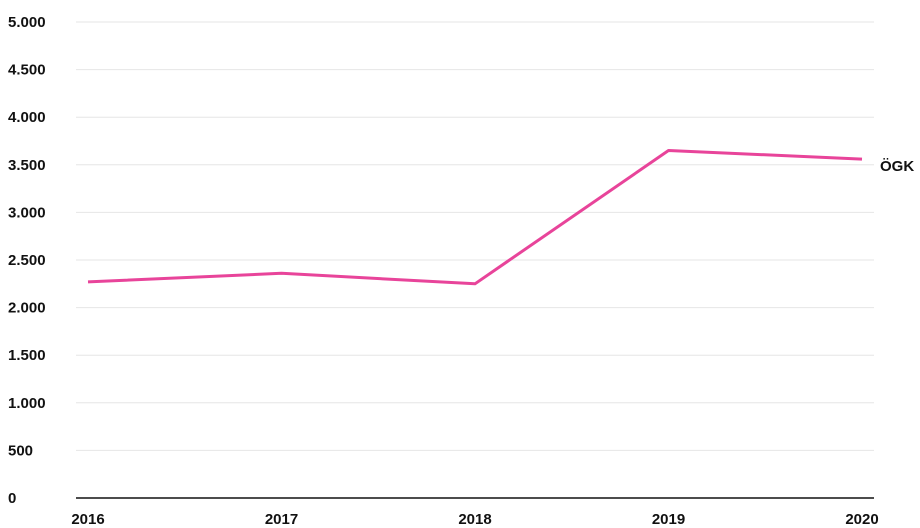 The width and height of the screenshot is (920, 528). I want to click on x-tick-label: 2017, so click(281, 519).